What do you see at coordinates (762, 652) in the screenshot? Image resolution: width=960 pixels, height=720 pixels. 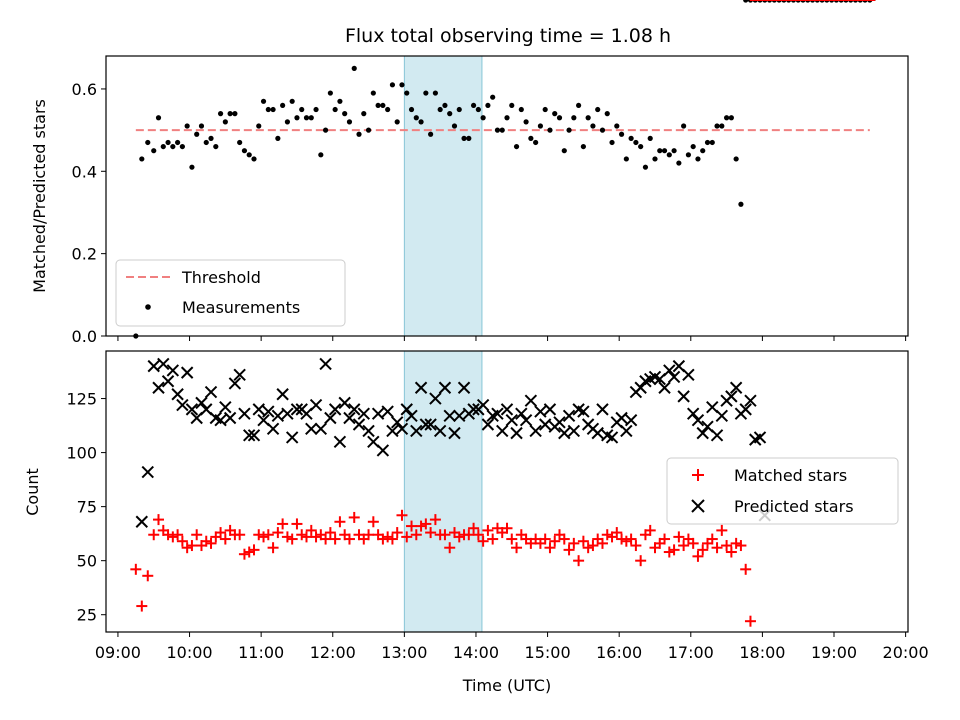 I see `x-tick-label: 18:00` at bounding box center [762, 652].